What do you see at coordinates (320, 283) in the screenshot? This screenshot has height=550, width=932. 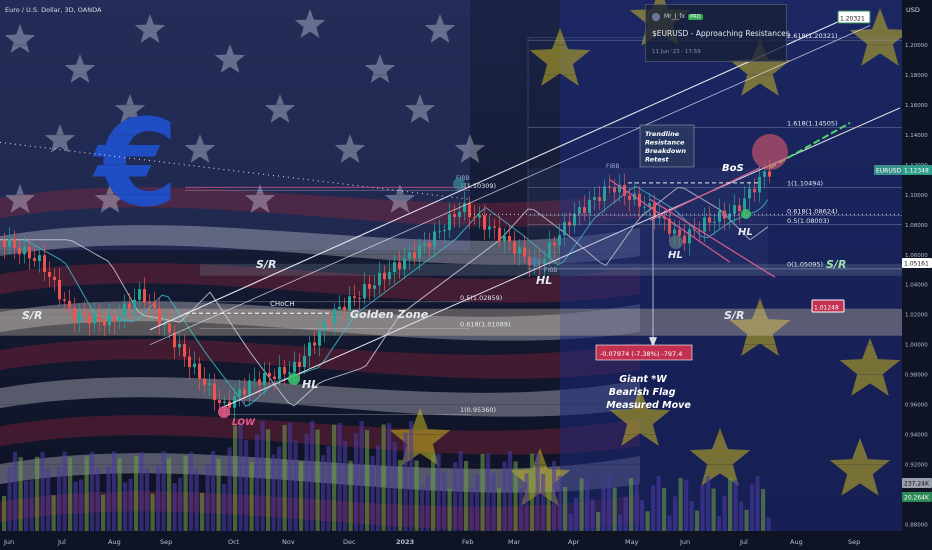 I see `flag-stripe` at bounding box center [320, 283].